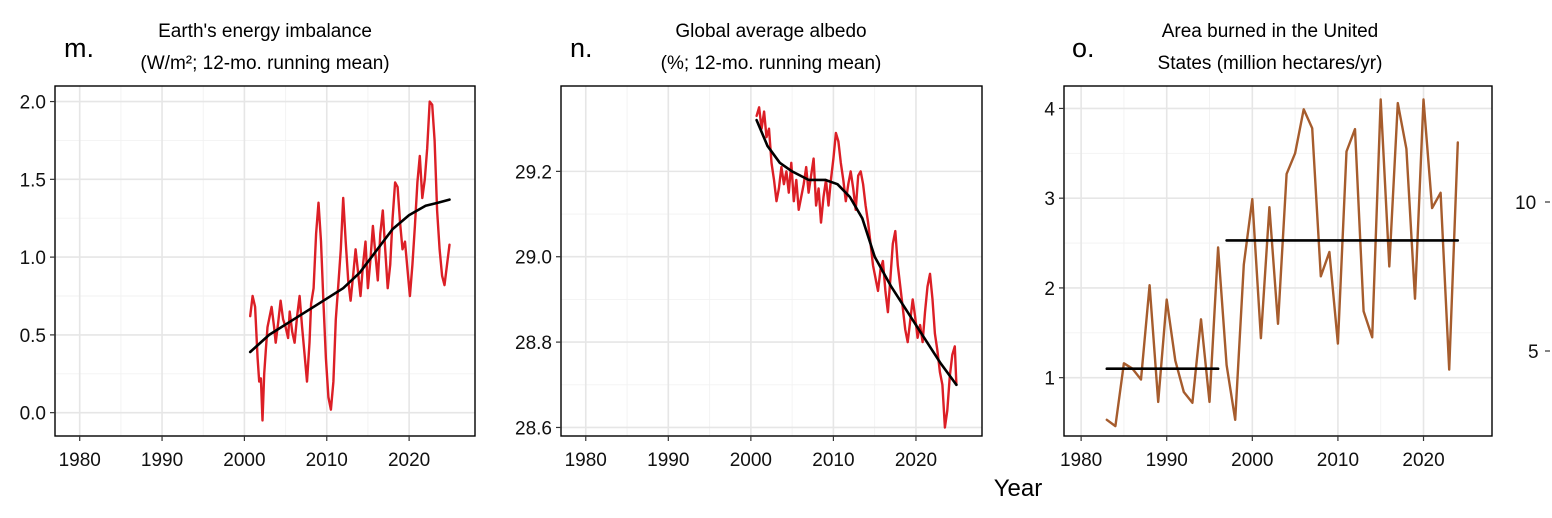  Describe the element at coordinates (1270, 63) in the screenshot. I see `panel-title-line-2: States (million hectares/yr)` at that location.